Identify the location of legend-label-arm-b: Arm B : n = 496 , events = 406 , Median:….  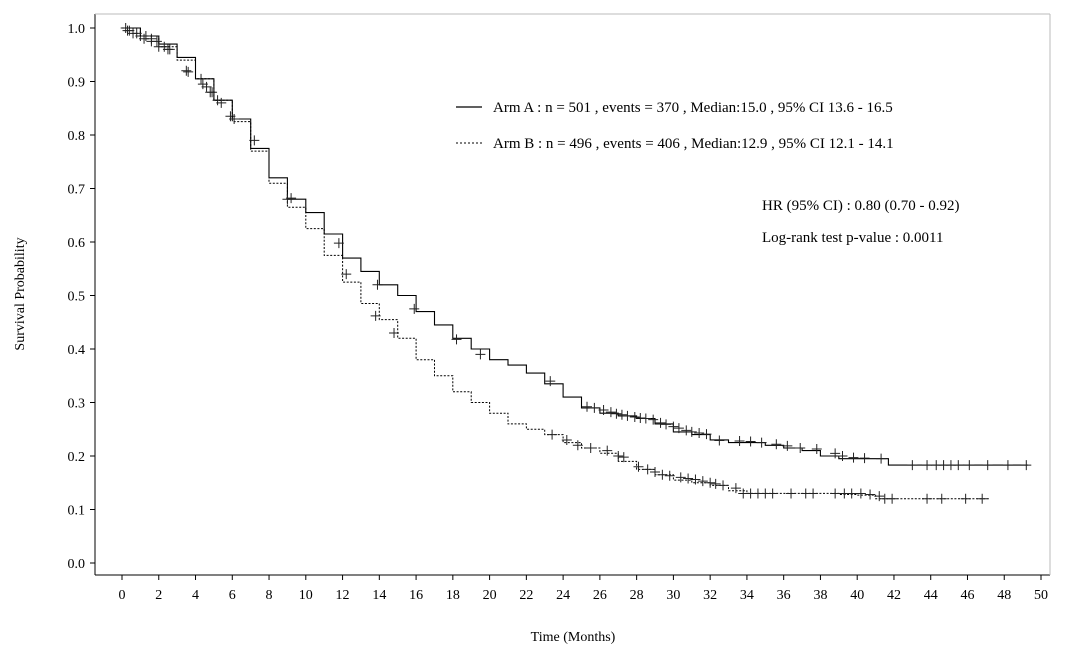
(693, 144).